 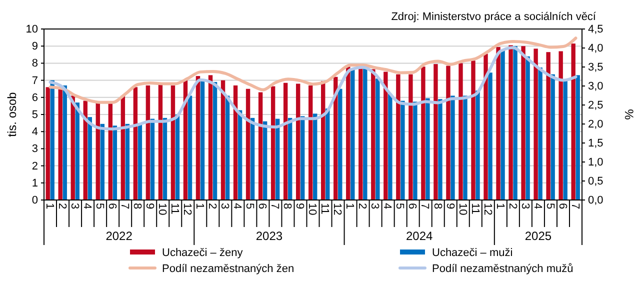 I want to click on y-tick-label: 7, so click(x=35, y=80).